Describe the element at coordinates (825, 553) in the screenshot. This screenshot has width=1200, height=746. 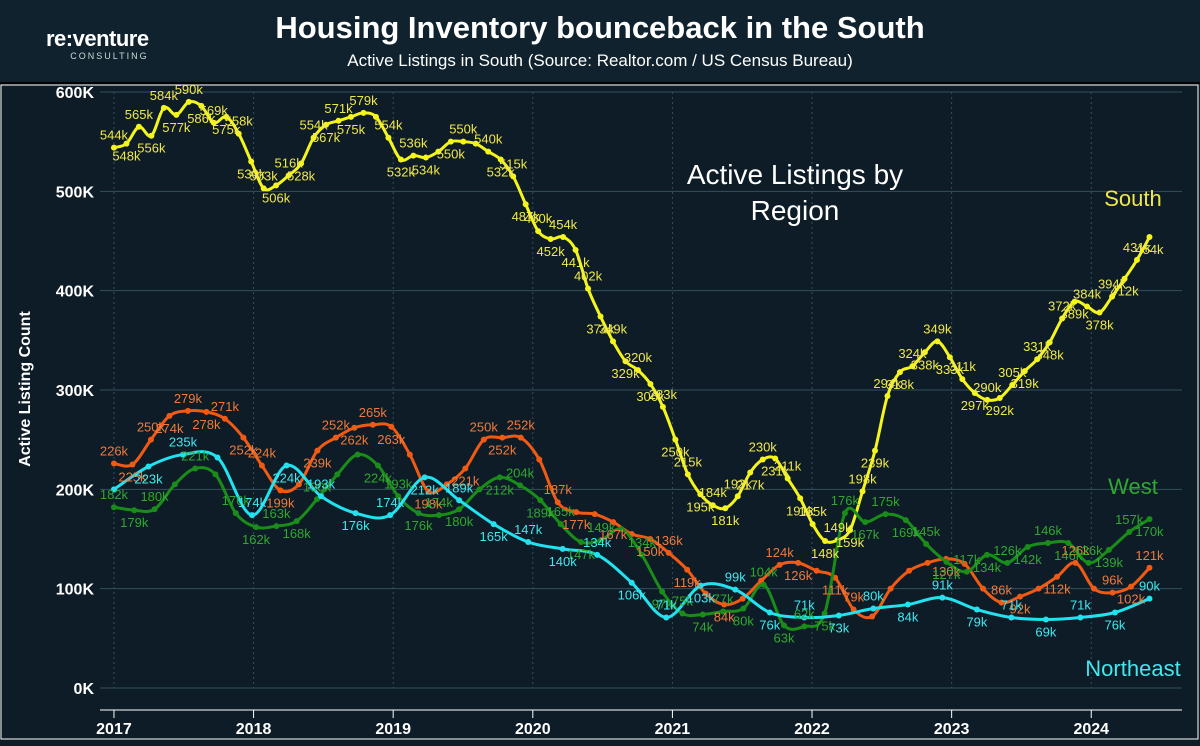
I see `south-data-label: 148k` at that location.